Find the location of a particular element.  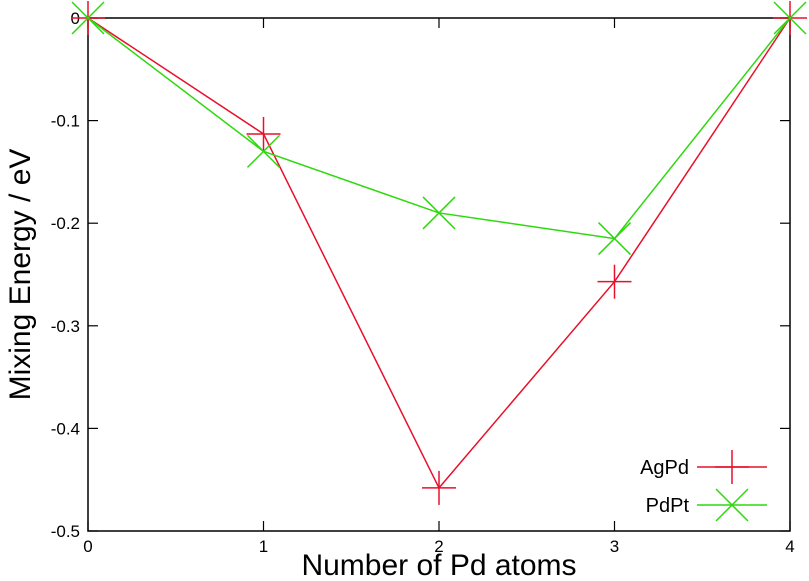

legend-marker-PdPt is located at coordinates (732, 505).